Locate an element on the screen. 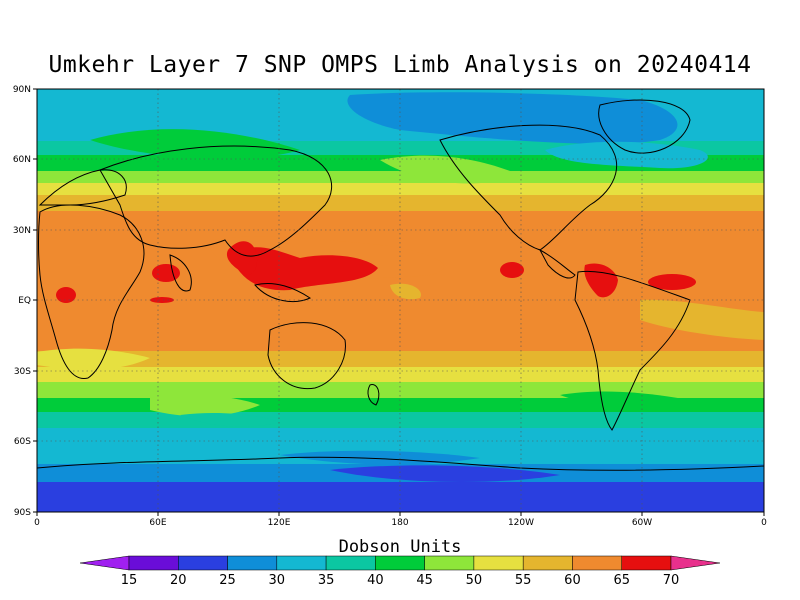  colorbar-label: 50 is located at coordinates (474, 580).